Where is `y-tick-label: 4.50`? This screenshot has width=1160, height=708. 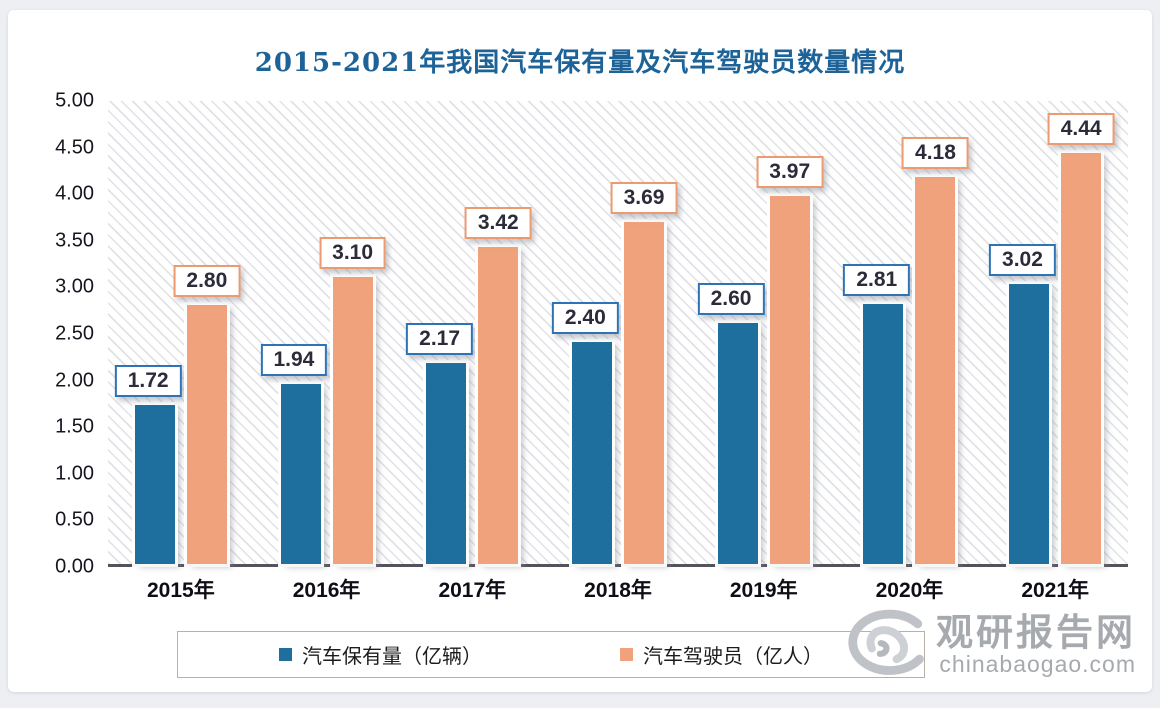 y-tick-label: 4.50 is located at coordinates (74, 147).